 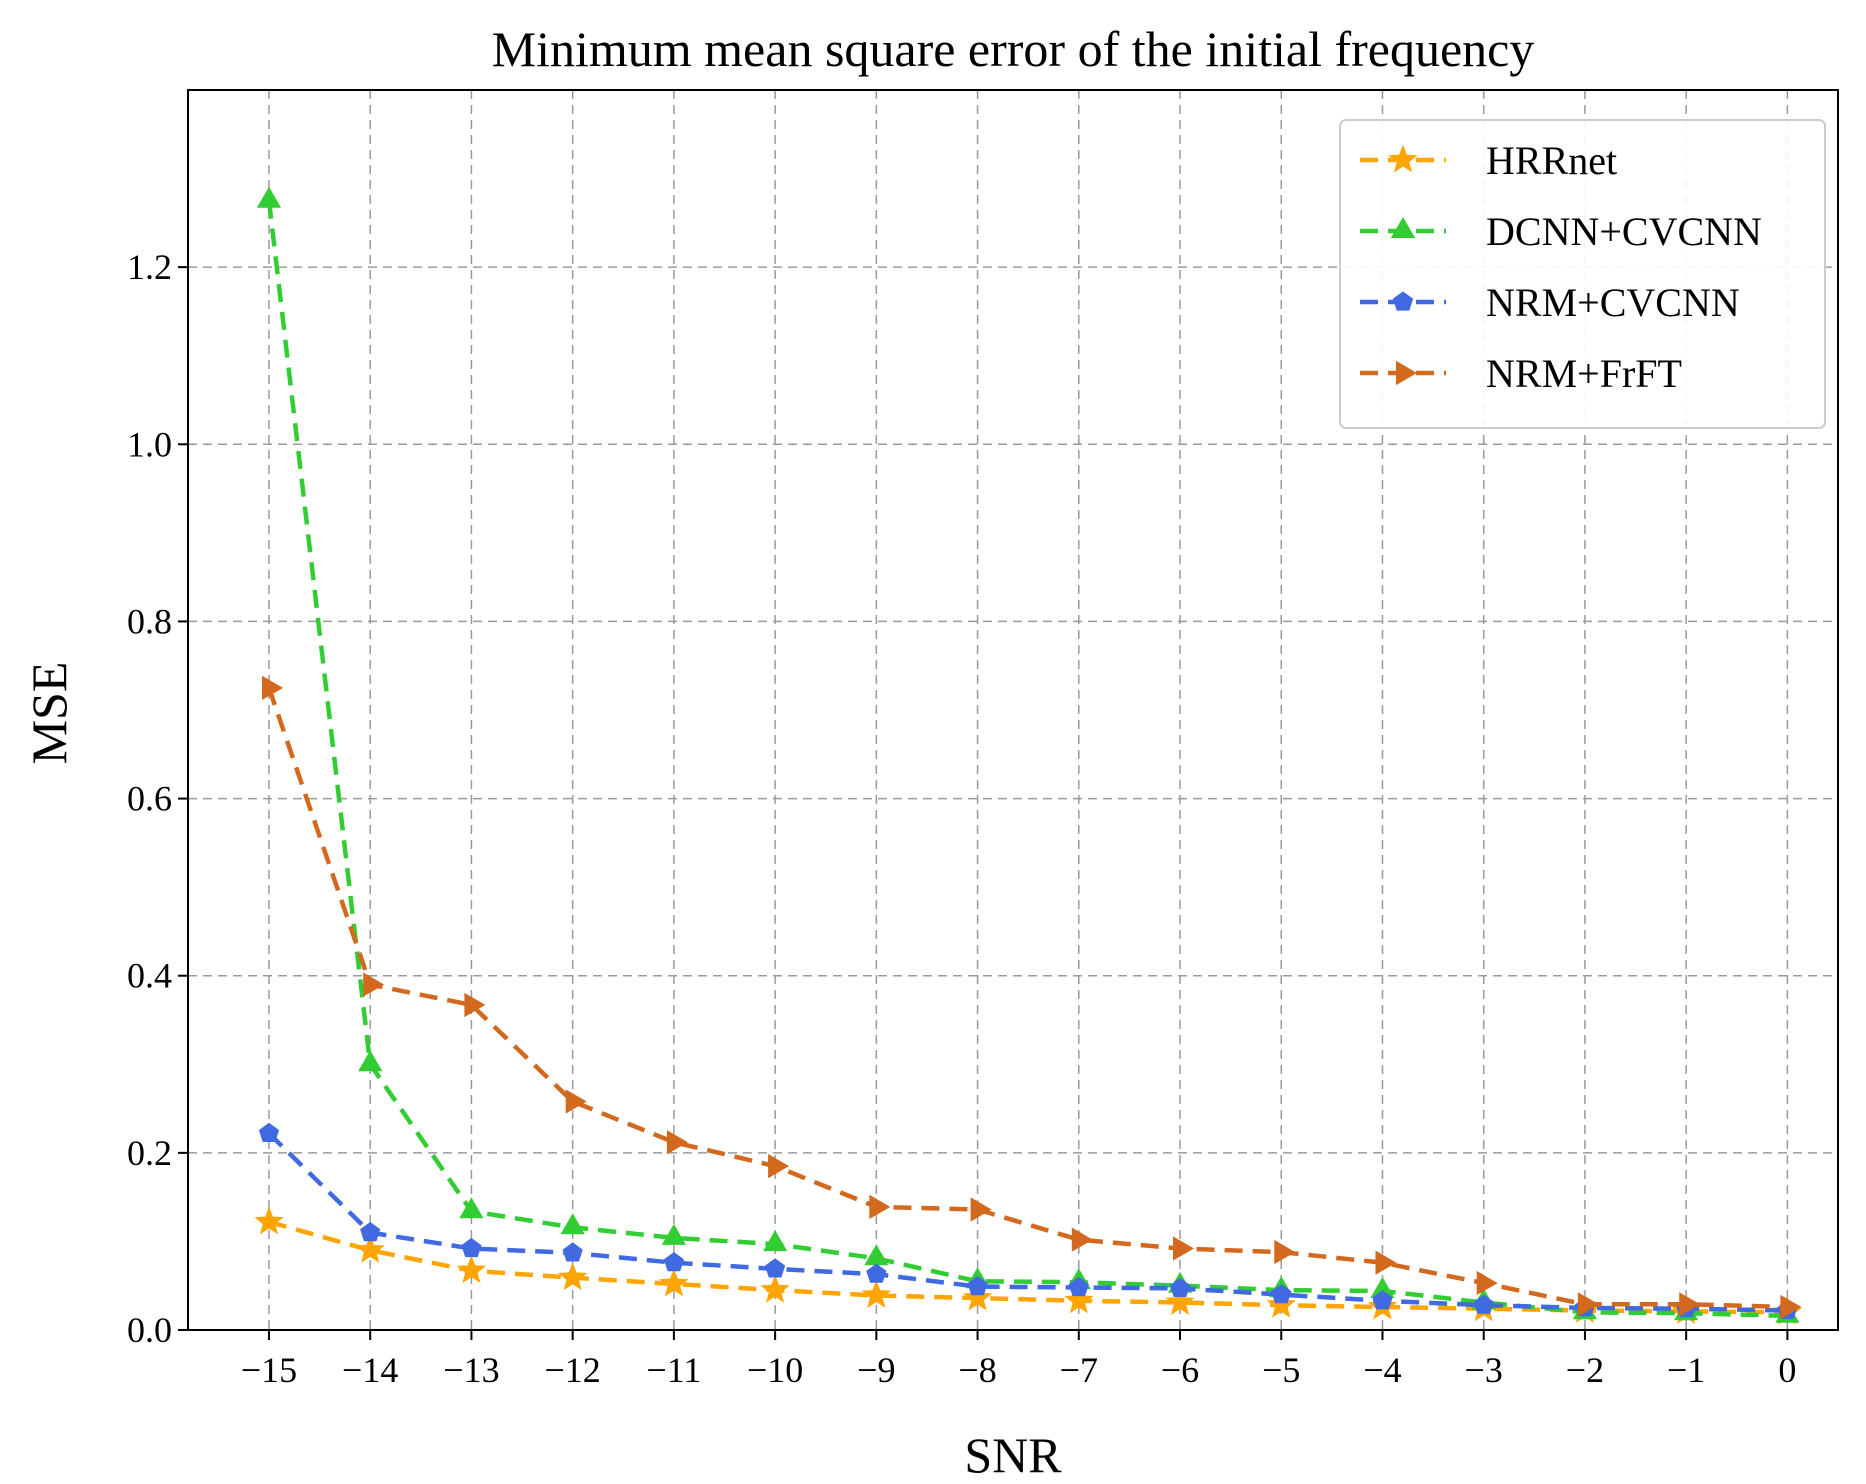 What do you see at coordinates (1281, 1370) in the screenshot?
I see `x-tick-label: −5` at bounding box center [1281, 1370].